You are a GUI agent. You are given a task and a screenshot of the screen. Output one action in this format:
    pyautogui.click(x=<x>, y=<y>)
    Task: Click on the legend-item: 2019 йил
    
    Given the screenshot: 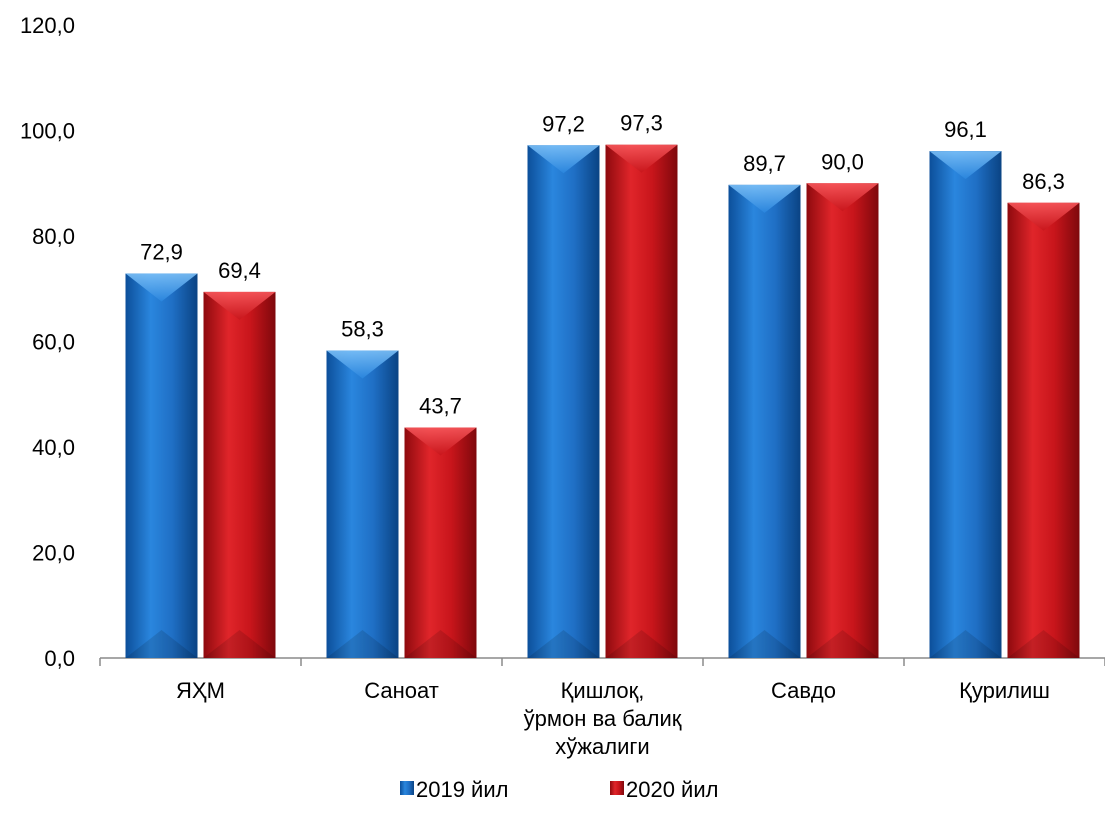 What is the action you would take?
    pyautogui.click(x=454, y=789)
    